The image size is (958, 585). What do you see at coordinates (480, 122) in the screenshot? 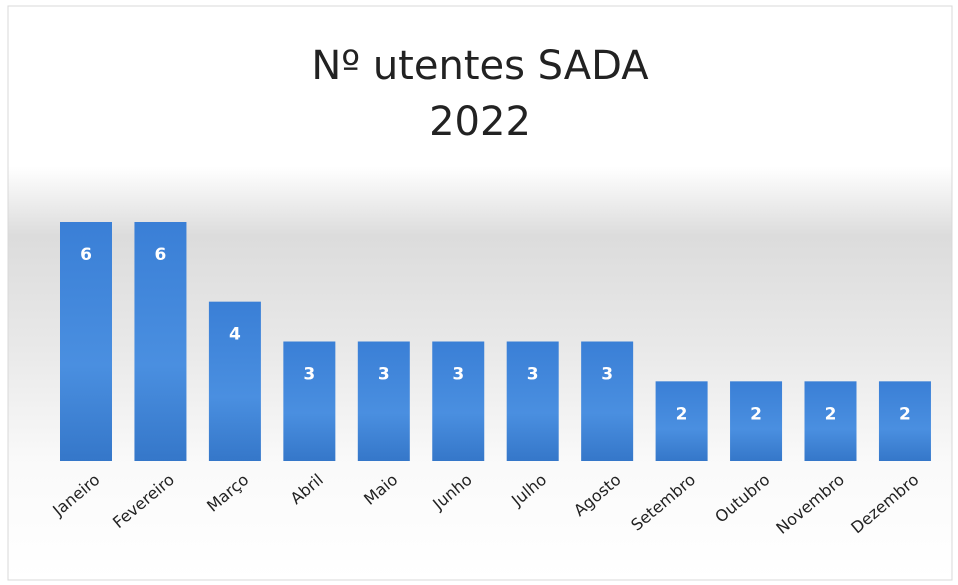
I see `chart-subtitle: 2022` at bounding box center [480, 122].